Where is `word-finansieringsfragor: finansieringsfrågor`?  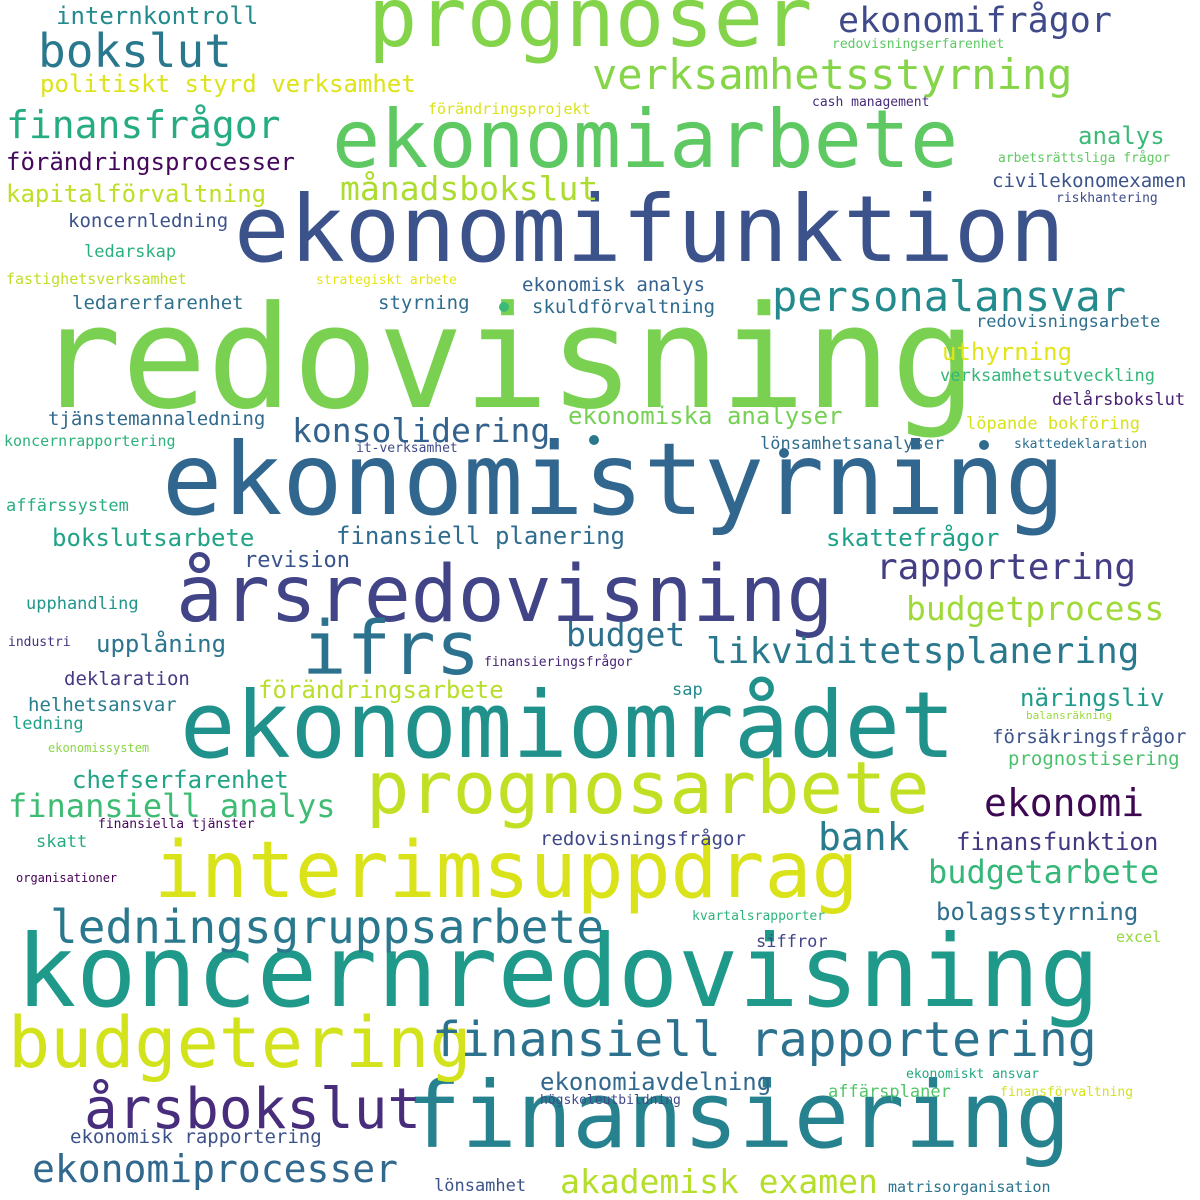 word-finansieringsfragor: finansieringsfrågor is located at coordinates (558, 662).